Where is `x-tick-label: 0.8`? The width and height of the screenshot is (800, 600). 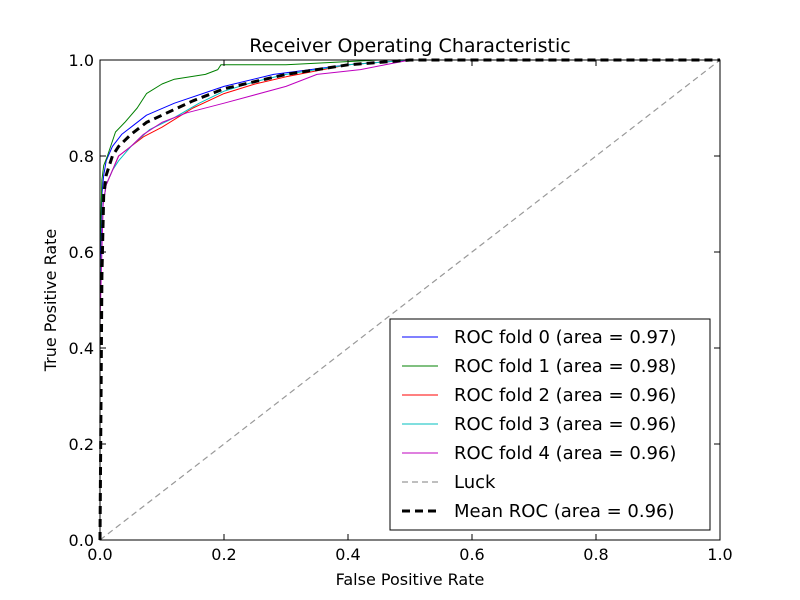
x-tick-label: 0.8 is located at coordinates (595, 554).